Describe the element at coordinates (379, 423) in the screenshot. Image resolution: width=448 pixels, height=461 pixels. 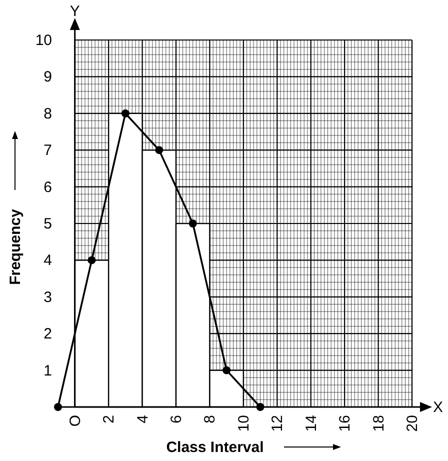
I see `x-tick-label: 18` at that location.